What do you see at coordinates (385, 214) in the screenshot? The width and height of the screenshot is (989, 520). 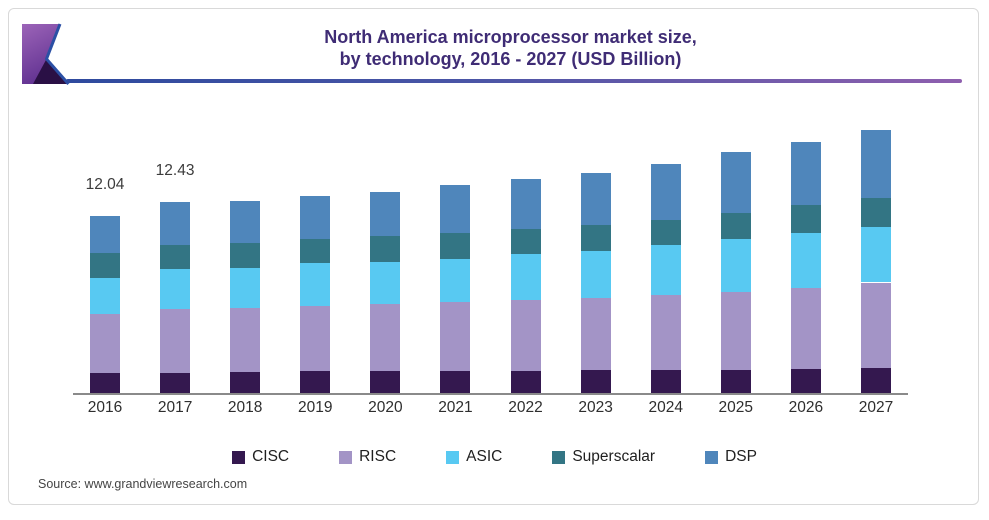 I see `bar-segment-dsp-2020` at bounding box center [385, 214].